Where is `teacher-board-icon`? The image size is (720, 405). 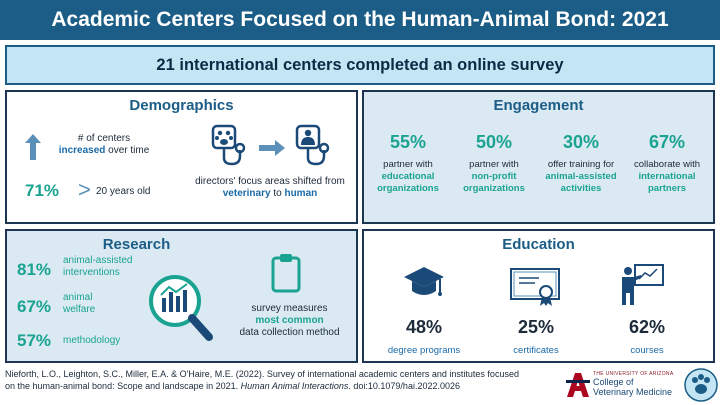
teacher-board-icon is located at coordinates (643, 284).